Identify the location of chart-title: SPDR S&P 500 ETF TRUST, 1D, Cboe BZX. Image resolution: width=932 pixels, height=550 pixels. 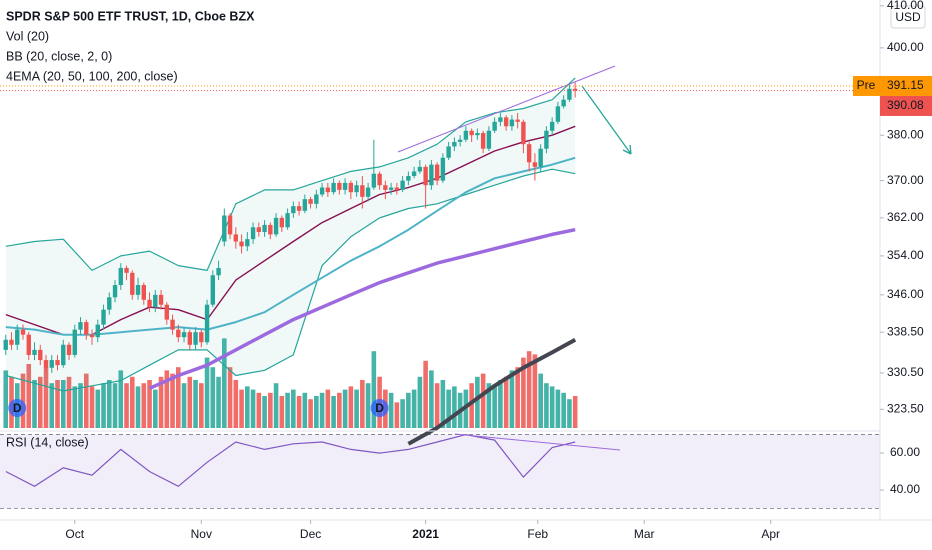
(130, 16).